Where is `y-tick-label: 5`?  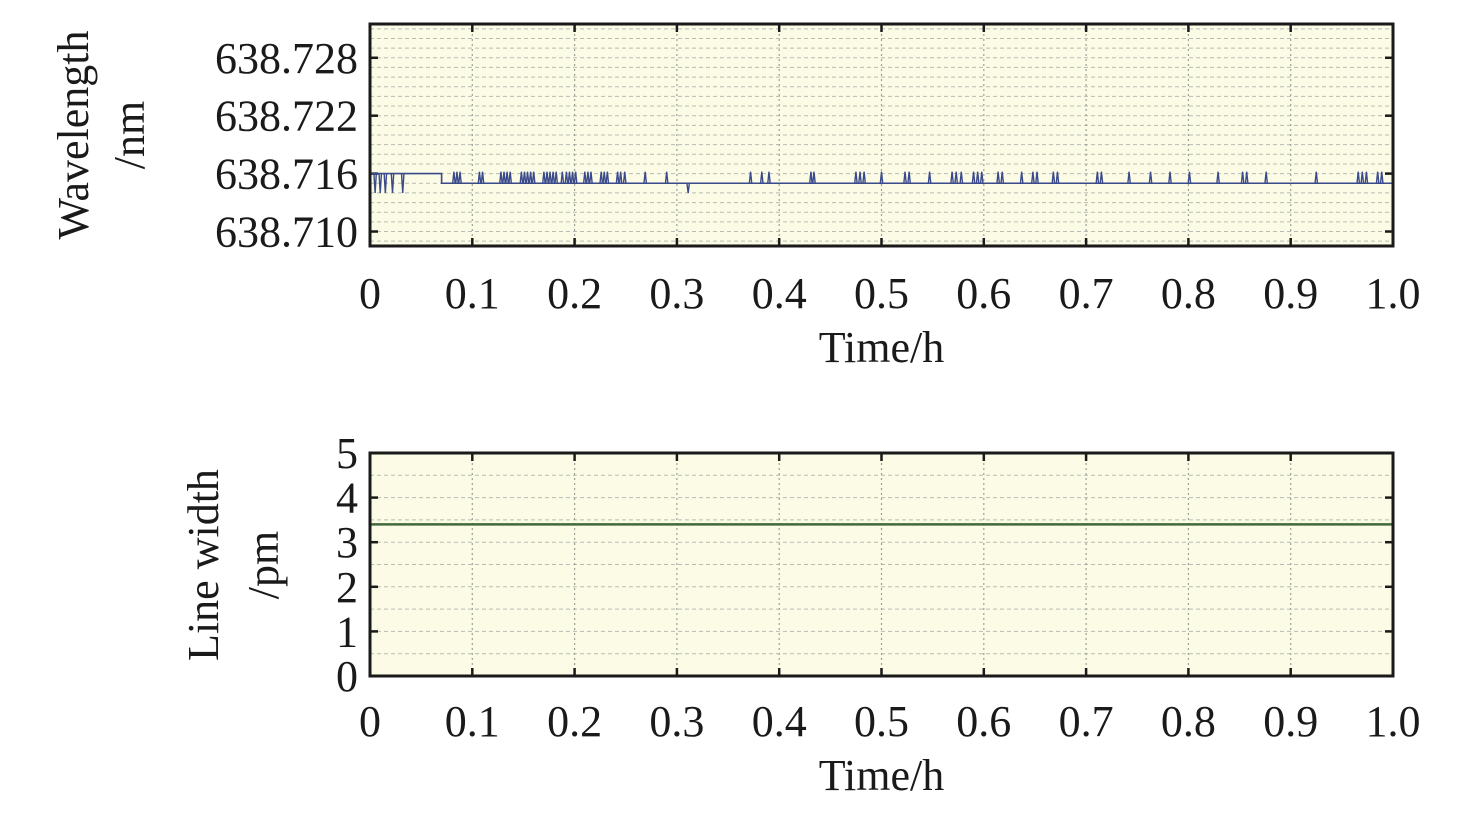 y-tick-label: 5 is located at coordinates (347, 453).